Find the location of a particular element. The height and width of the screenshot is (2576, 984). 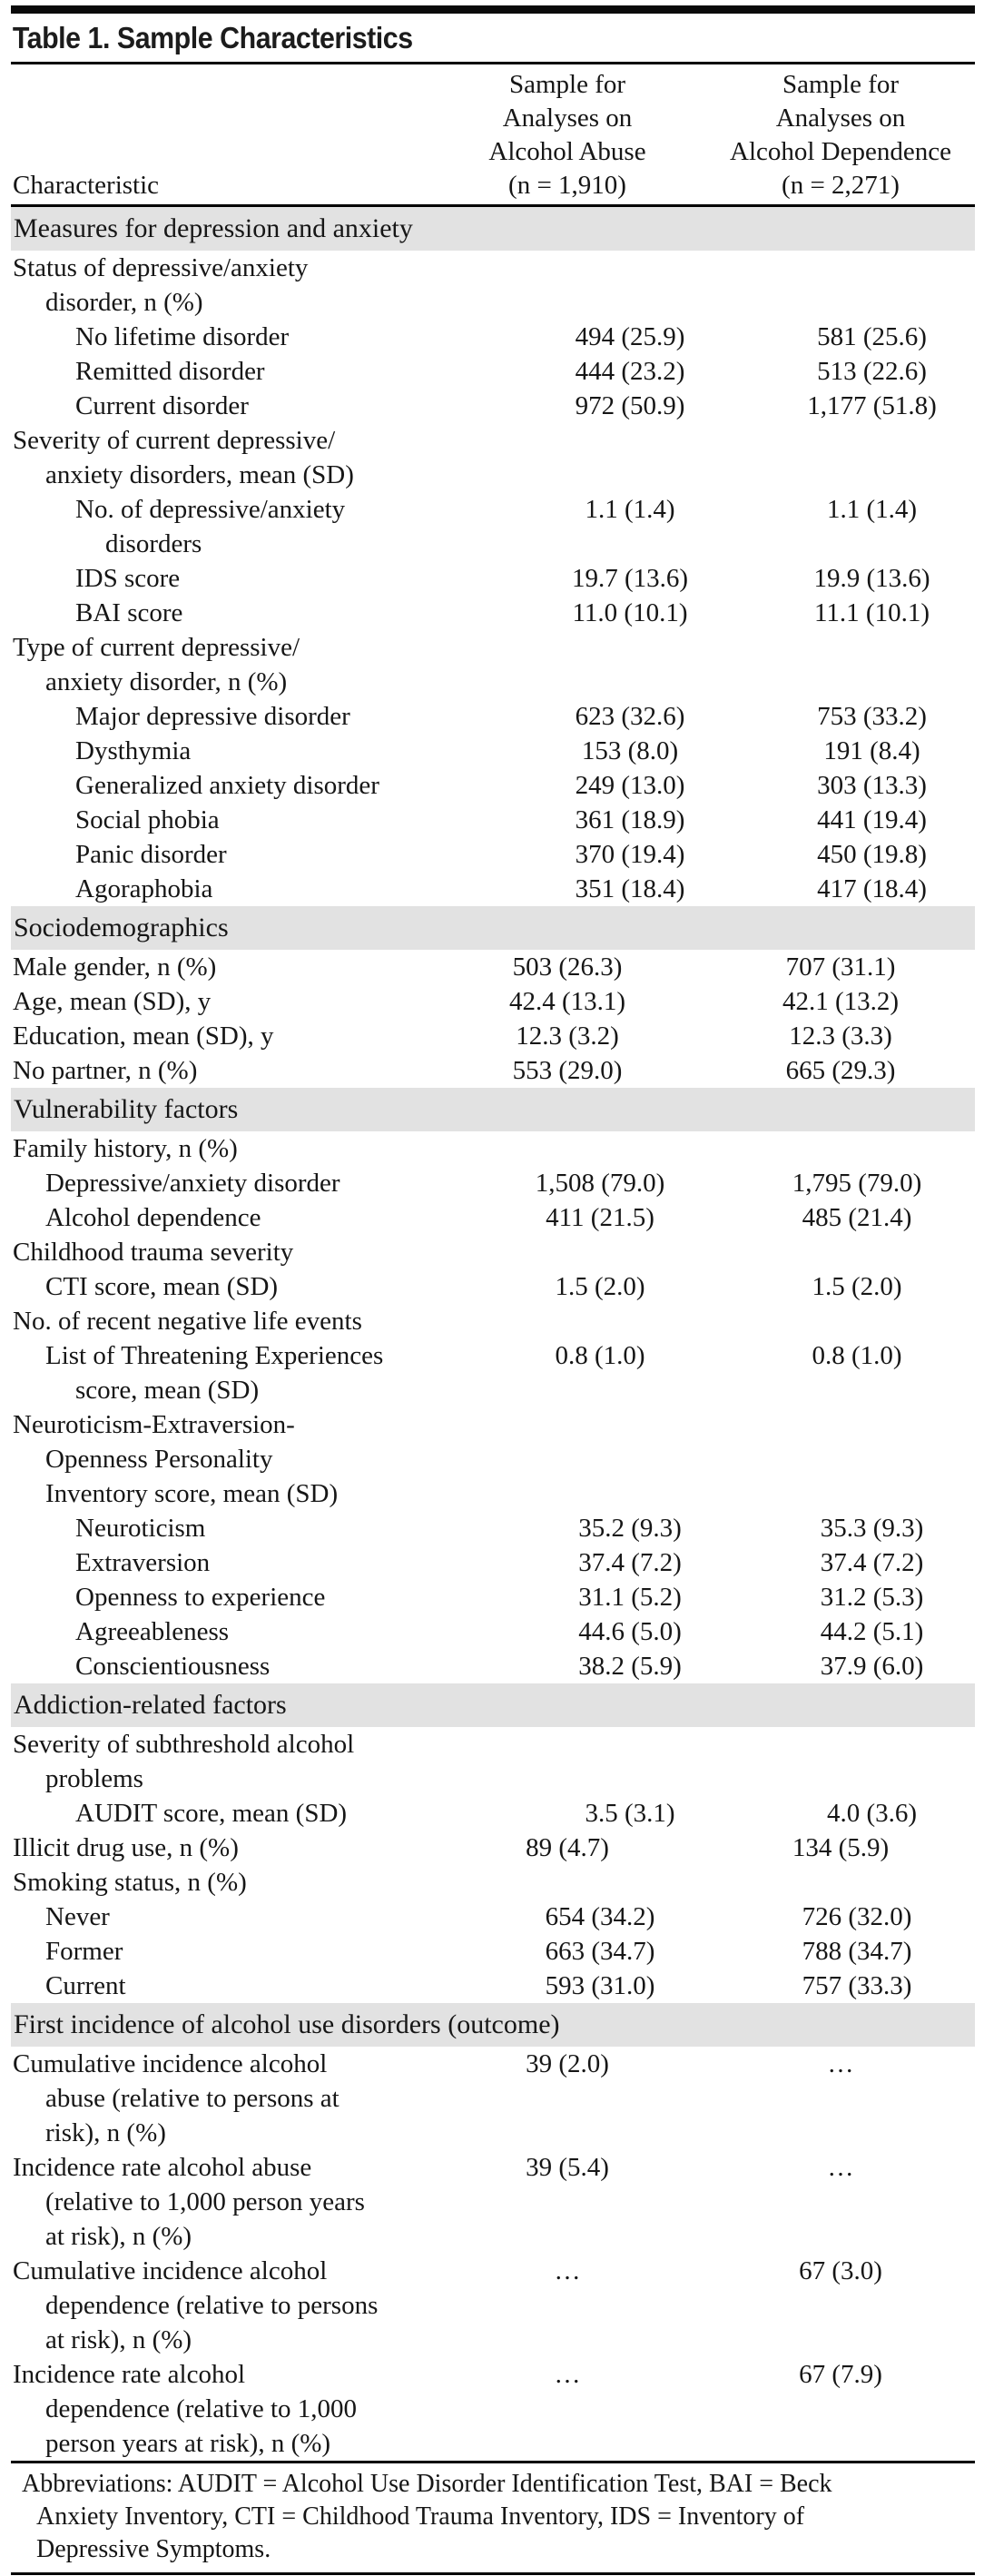

section-band-label: Sociodemographics is located at coordinates (121, 928).